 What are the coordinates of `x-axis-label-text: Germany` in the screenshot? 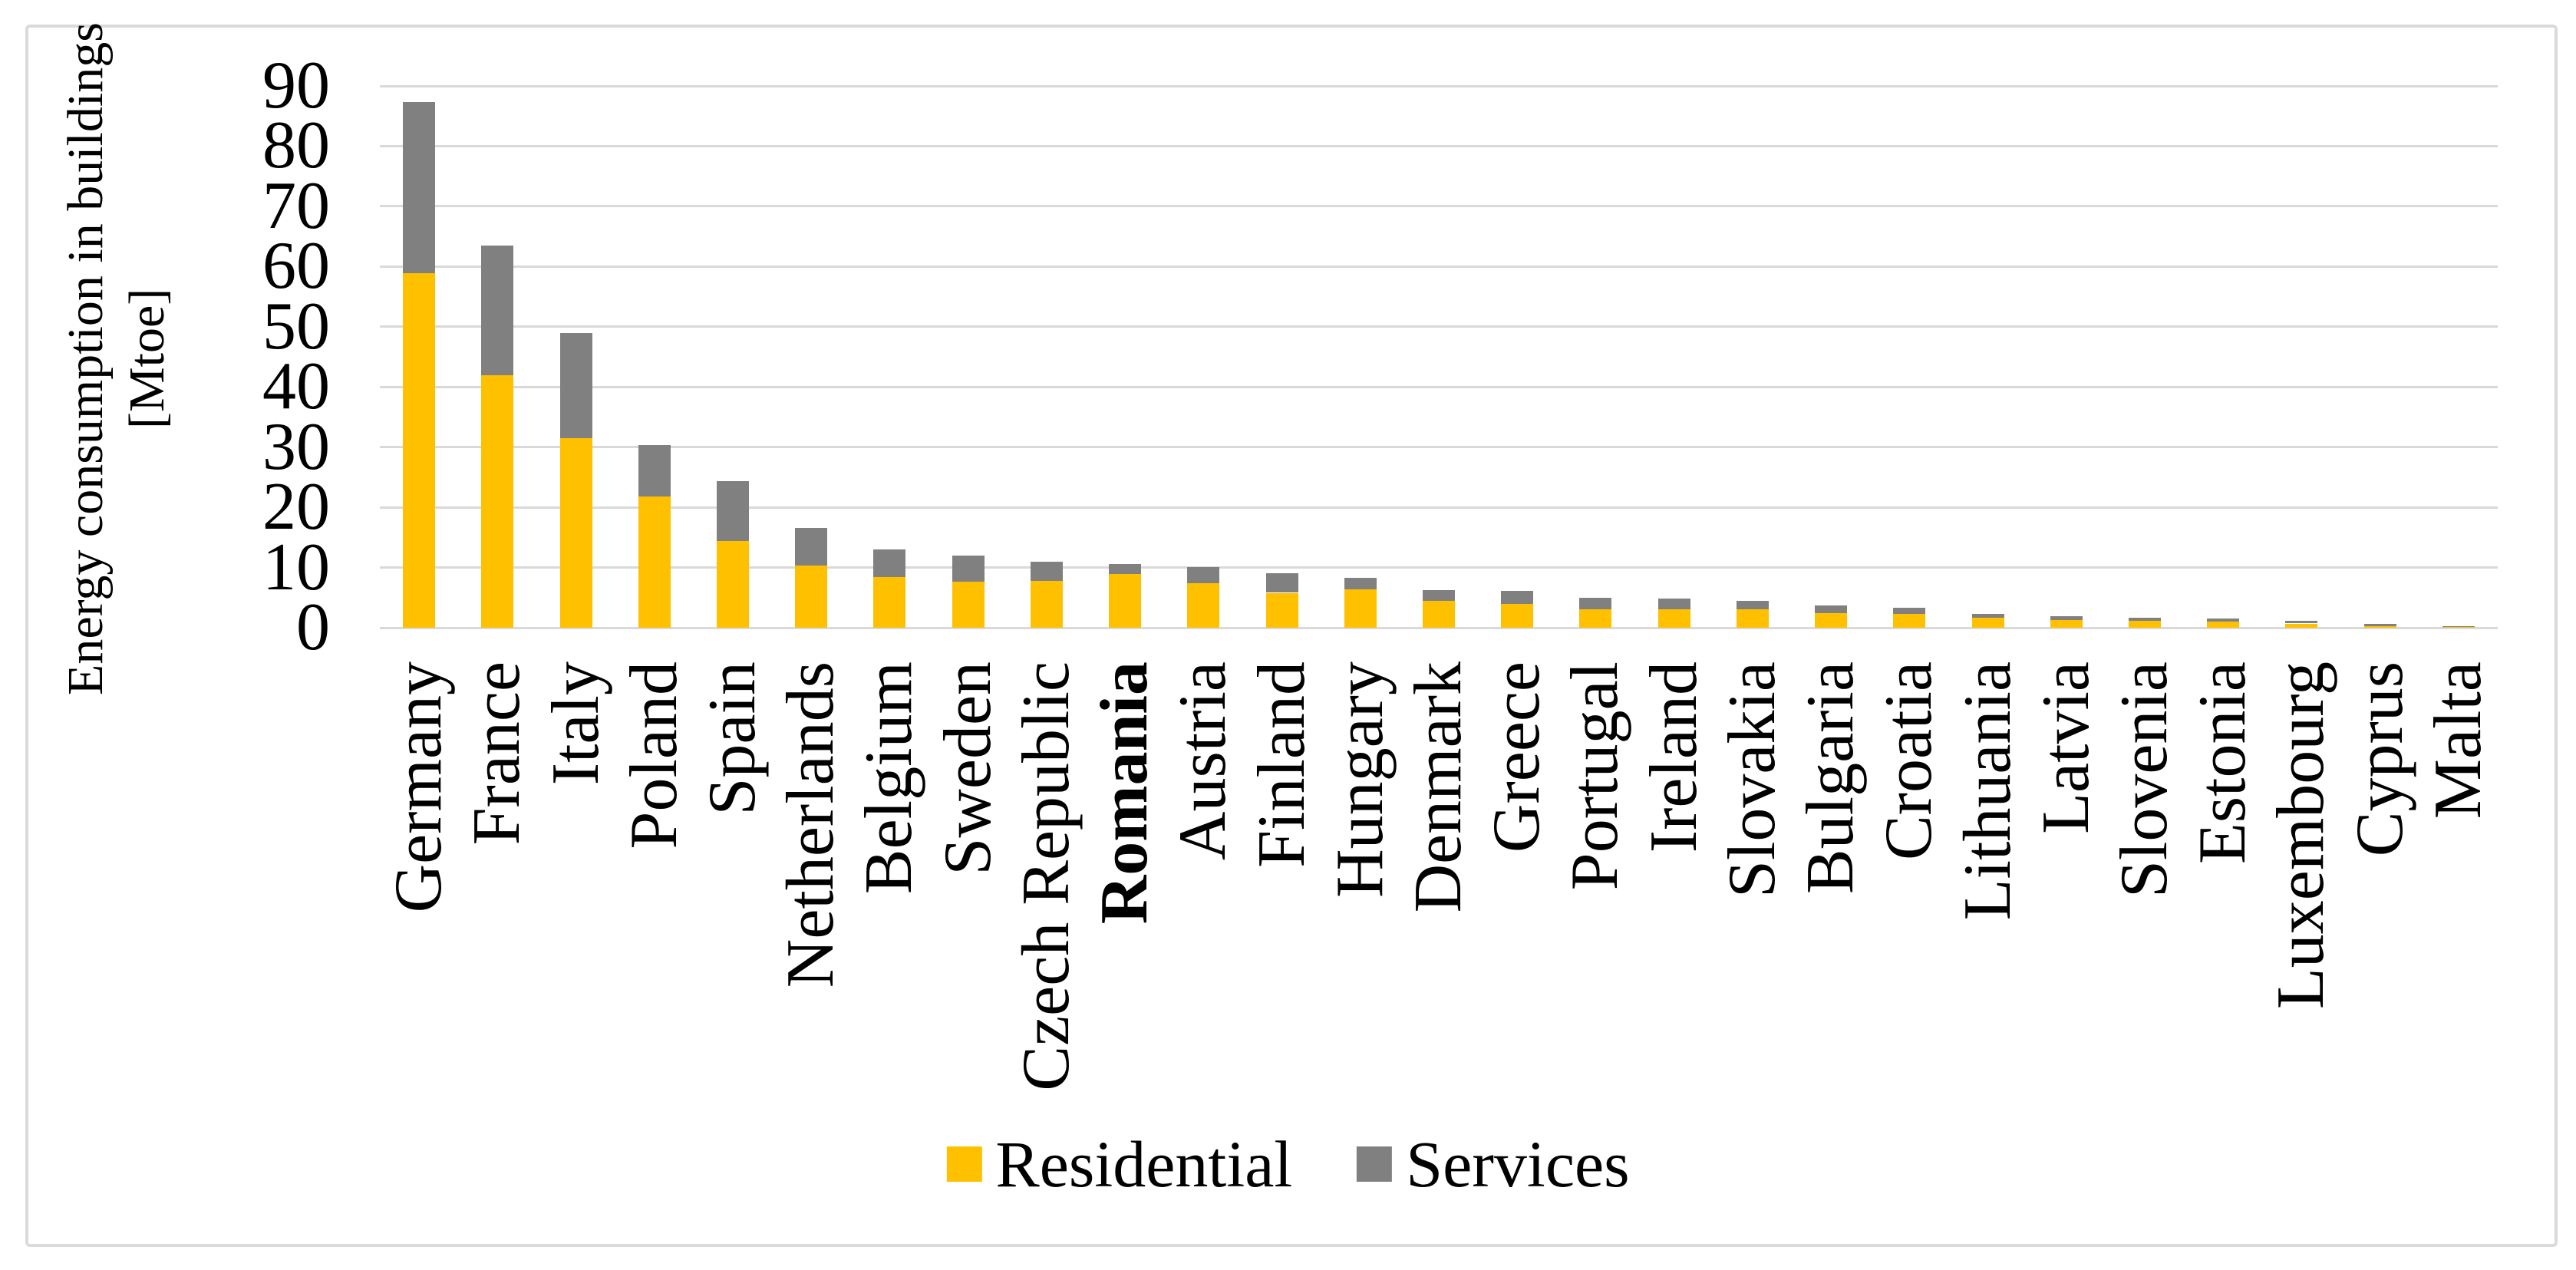 It's located at (419, 787).